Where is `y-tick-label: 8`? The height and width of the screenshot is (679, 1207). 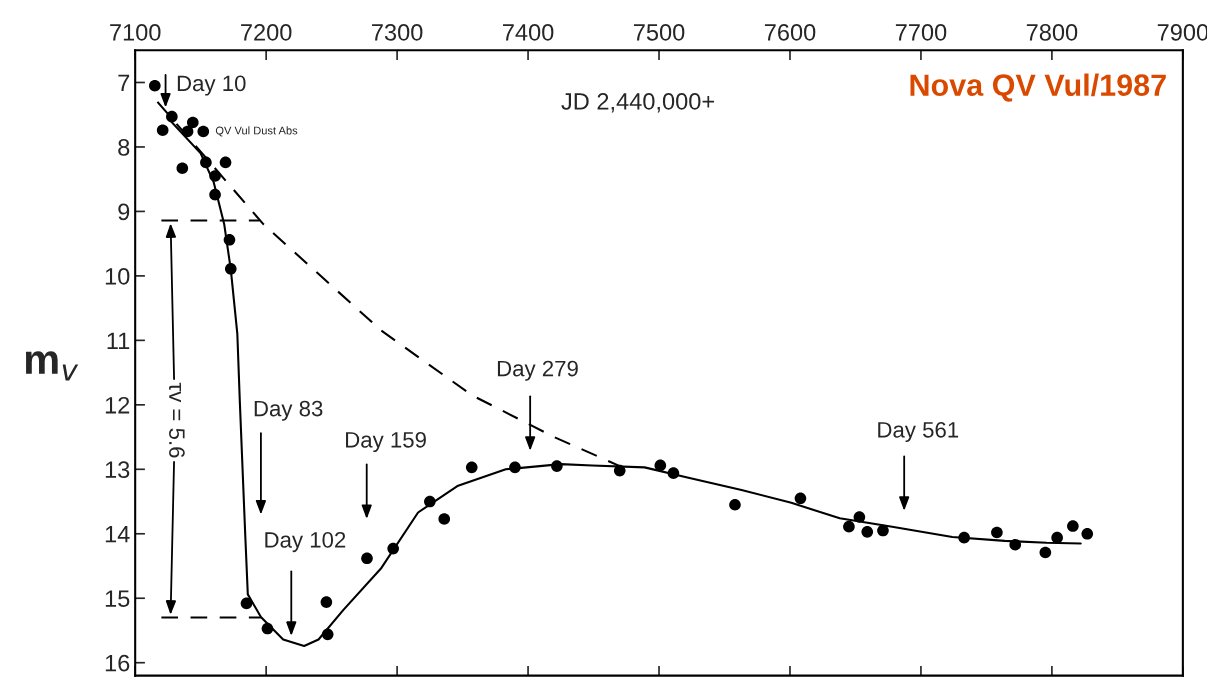
y-tick-label: 8 is located at coordinates (124, 147).